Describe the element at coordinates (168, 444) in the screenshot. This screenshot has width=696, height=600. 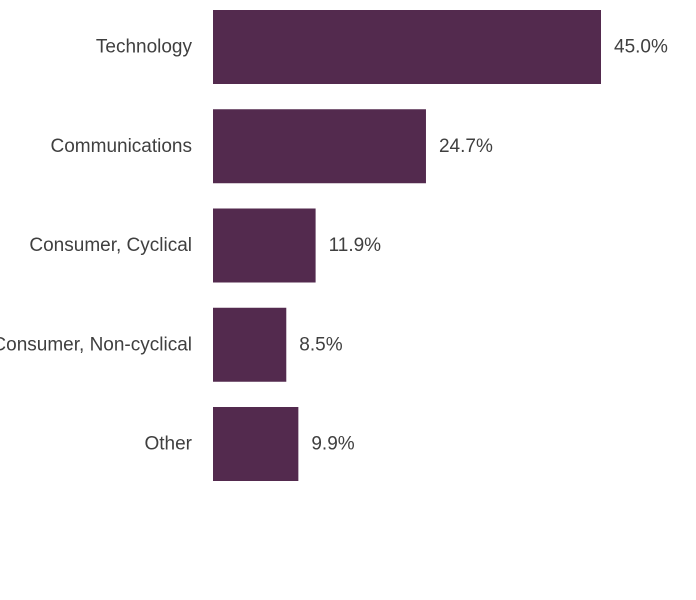
I see `category-label: Other` at that location.